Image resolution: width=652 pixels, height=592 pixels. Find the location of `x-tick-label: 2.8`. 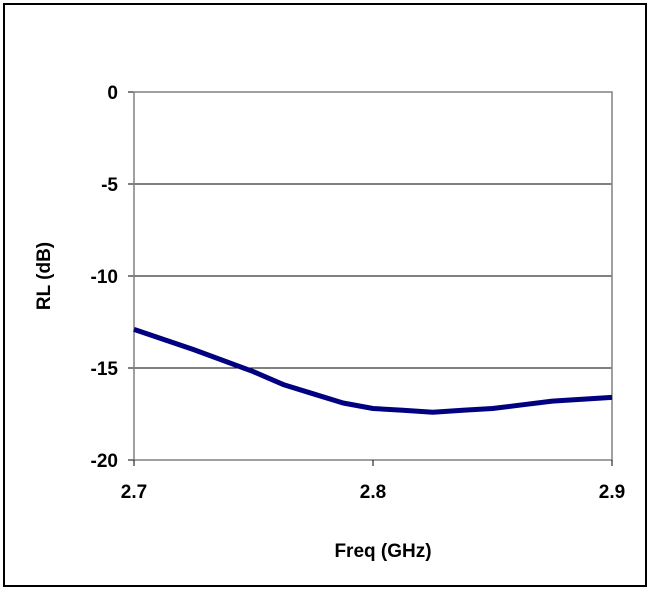

x-tick-label: 2.8 is located at coordinates (373, 492).